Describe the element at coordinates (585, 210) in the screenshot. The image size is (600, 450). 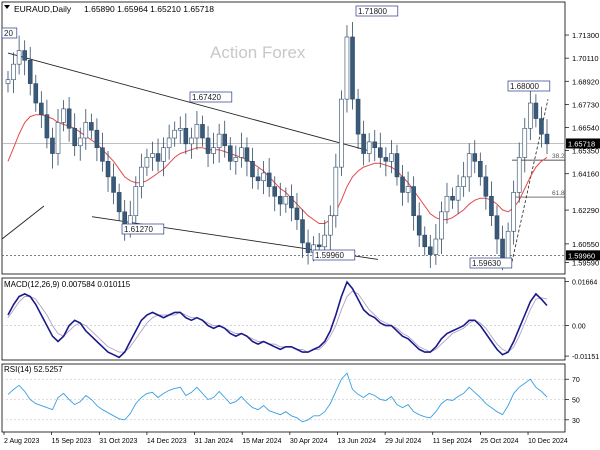
I see `price-axis-label: 1.62290` at that location.